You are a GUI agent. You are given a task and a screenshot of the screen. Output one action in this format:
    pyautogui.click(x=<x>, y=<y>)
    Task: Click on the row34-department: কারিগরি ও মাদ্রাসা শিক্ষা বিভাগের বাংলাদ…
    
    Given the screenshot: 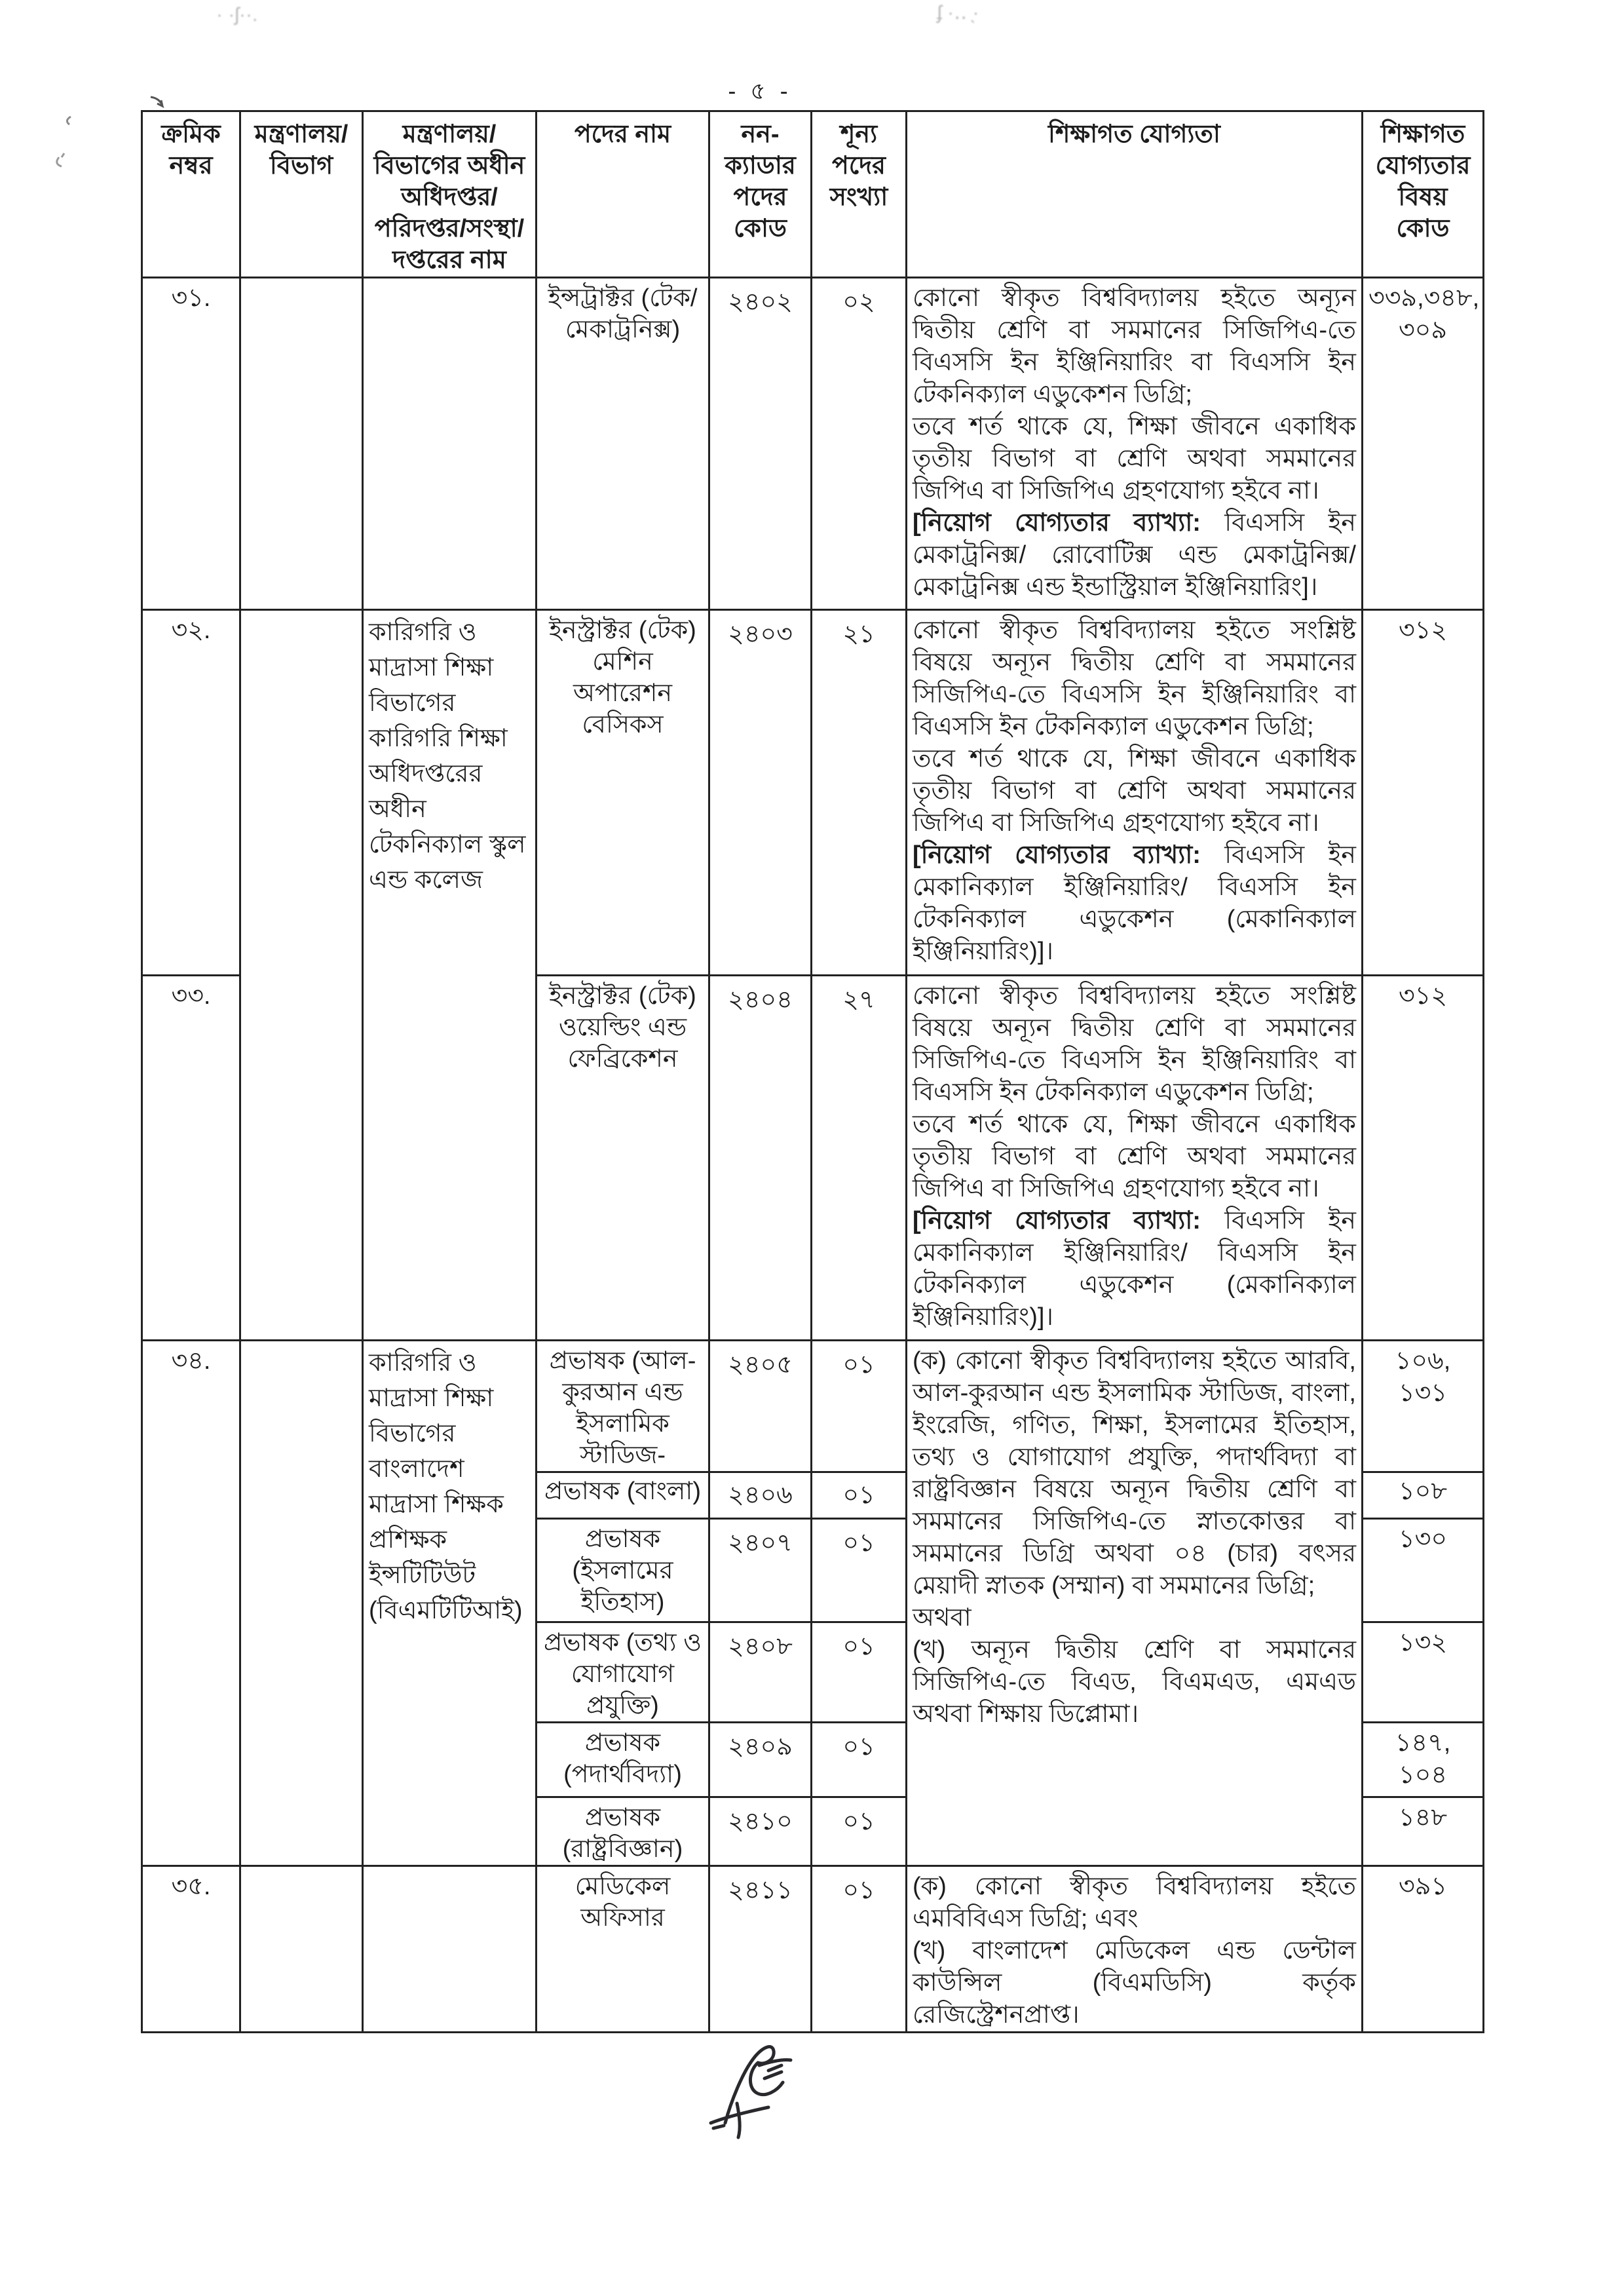 What is the action you would take?
    pyautogui.click(x=450, y=1603)
    